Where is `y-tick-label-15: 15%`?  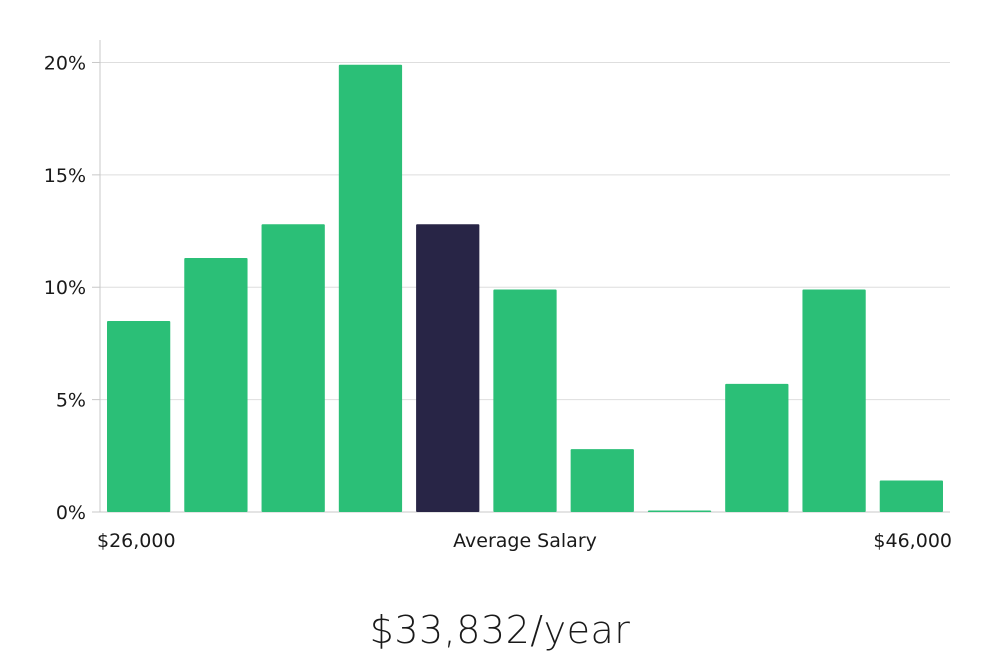 y-tick-label-15: 15% is located at coordinates (65, 176).